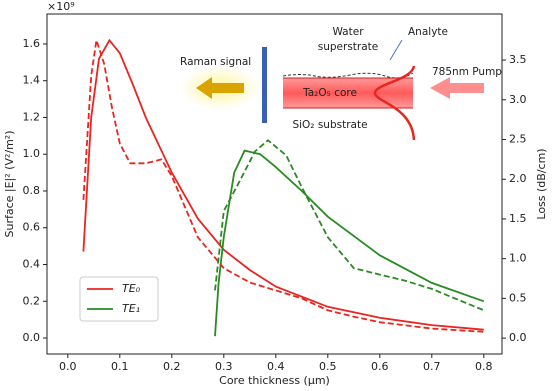  Describe the element at coordinates (264, 85) in the screenshot. I see `detector` at that location.